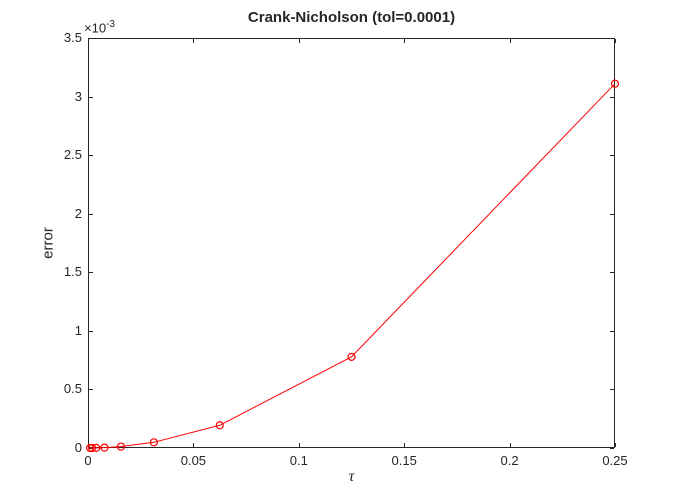 The image size is (679, 504). What do you see at coordinates (78, 447) in the screenshot?
I see `y-tick-label: 0` at bounding box center [78, 447].